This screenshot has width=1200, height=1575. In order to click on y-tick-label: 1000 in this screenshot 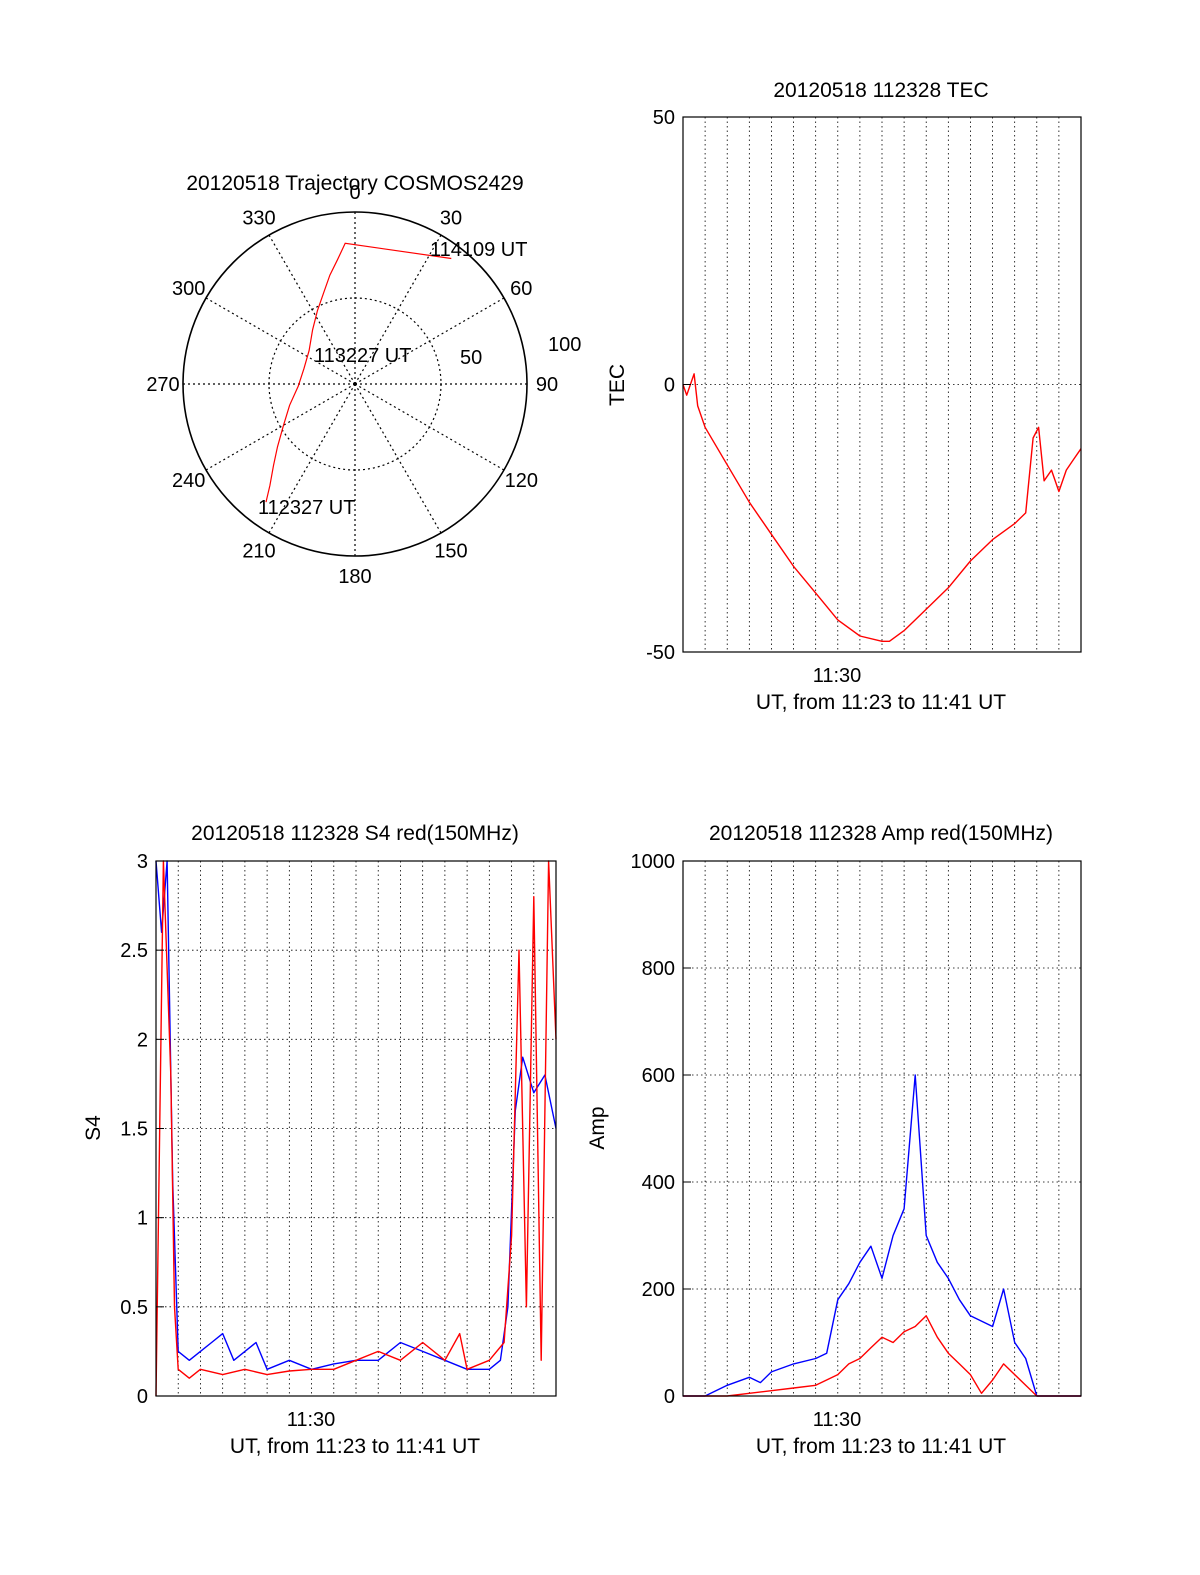, I will do `click(653, 862)`.